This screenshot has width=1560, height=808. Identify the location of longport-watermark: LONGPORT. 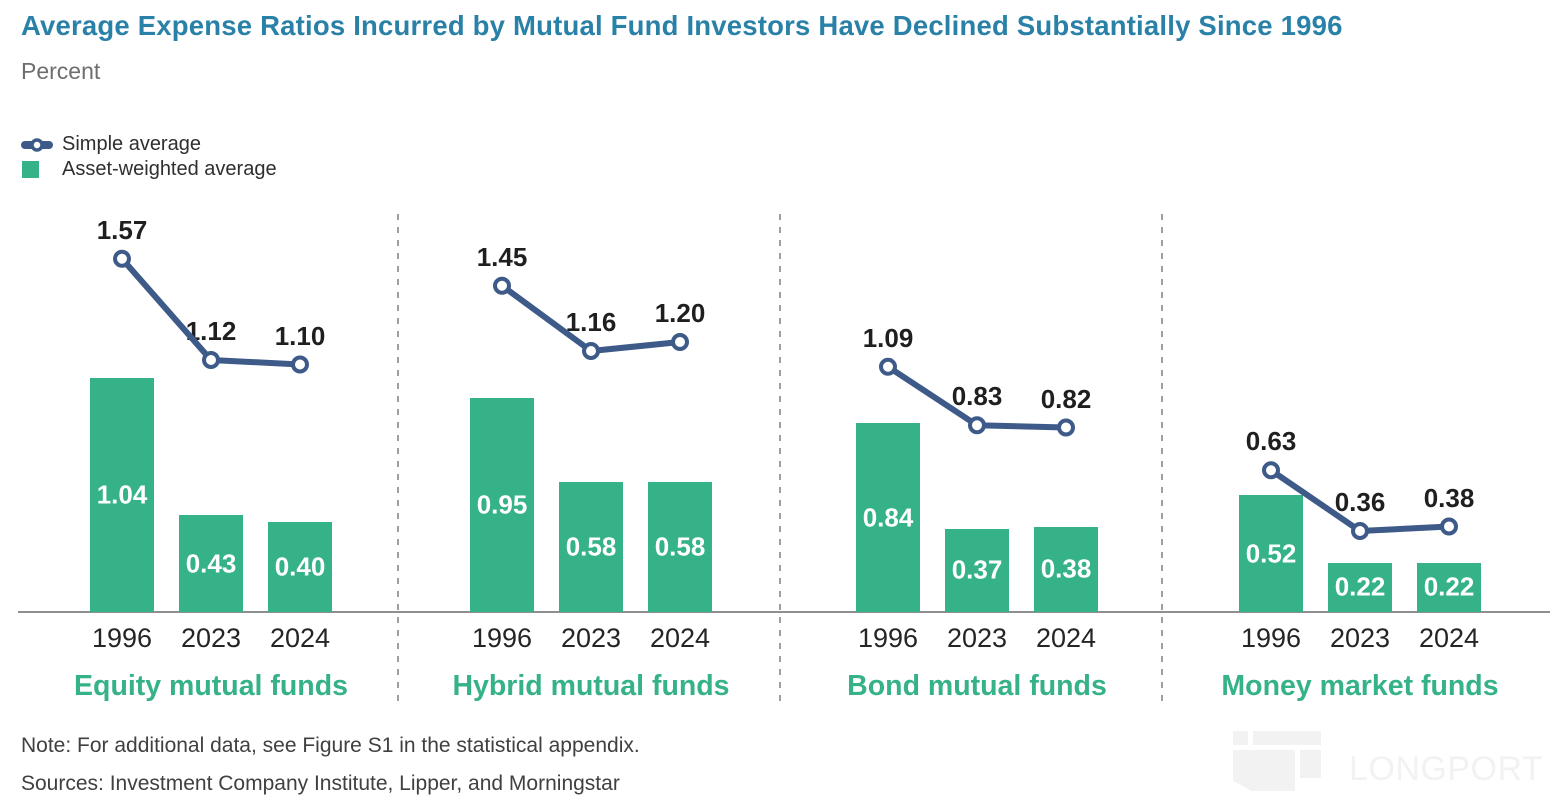
(1388, 761).